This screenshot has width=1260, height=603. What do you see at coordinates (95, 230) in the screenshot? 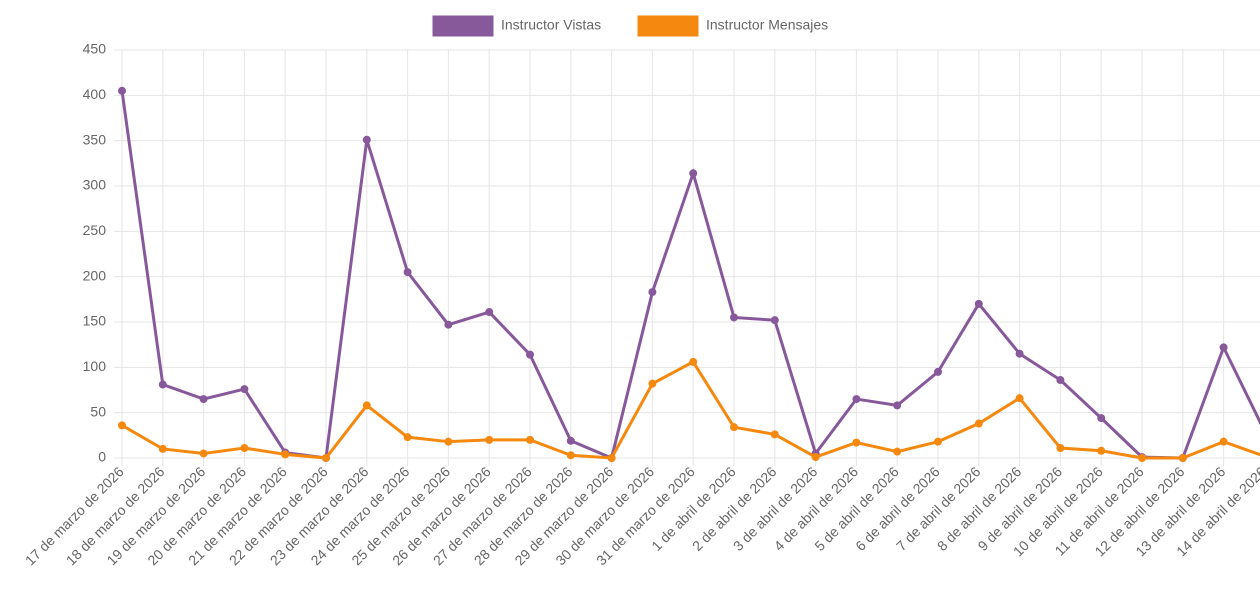
I see `y-tick-label: 250` at bounding box center [95, 230].